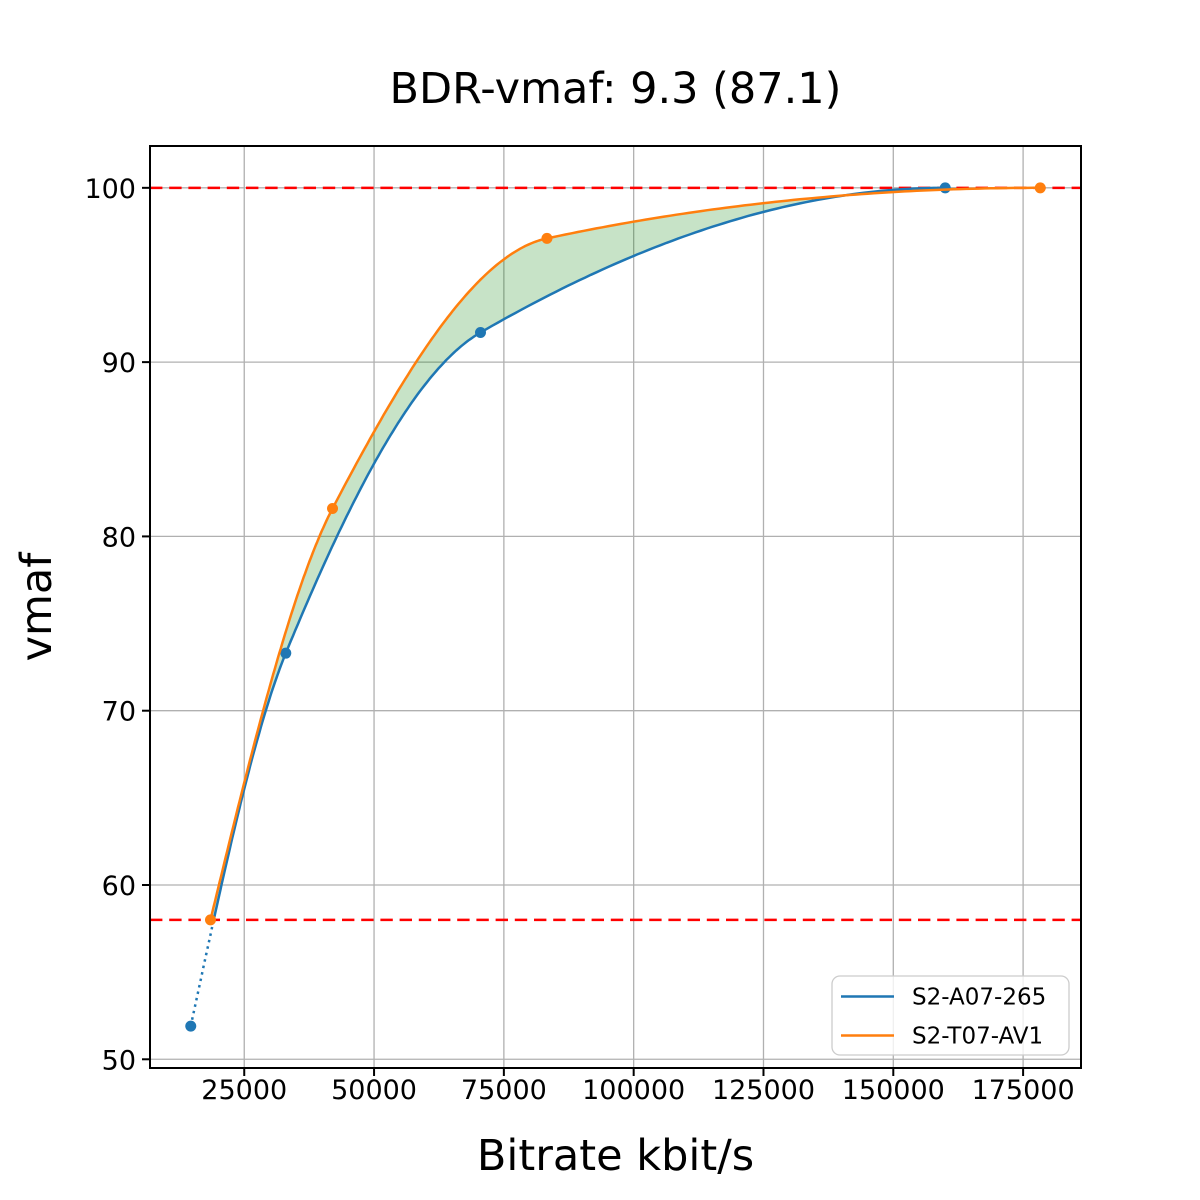 The height and width of the screenshot is (1200, 1200). What do you see at coordinates (110, 189) in the screenshot?
I see `y-tick-label: 100` at bounding box center [110, 189].